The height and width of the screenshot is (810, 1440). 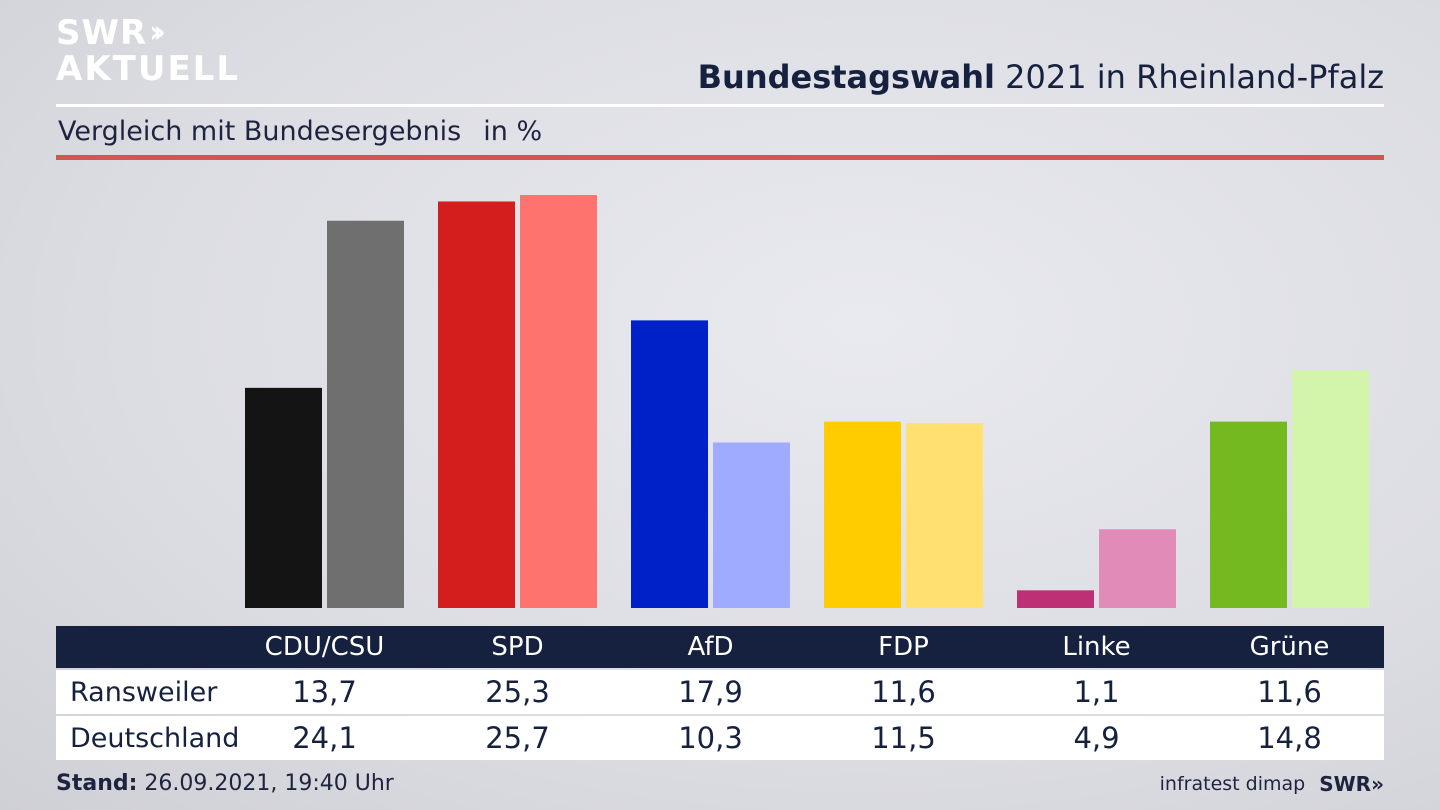 I want to click on column-header-fdp: FDP, so click(x=903, y=647).